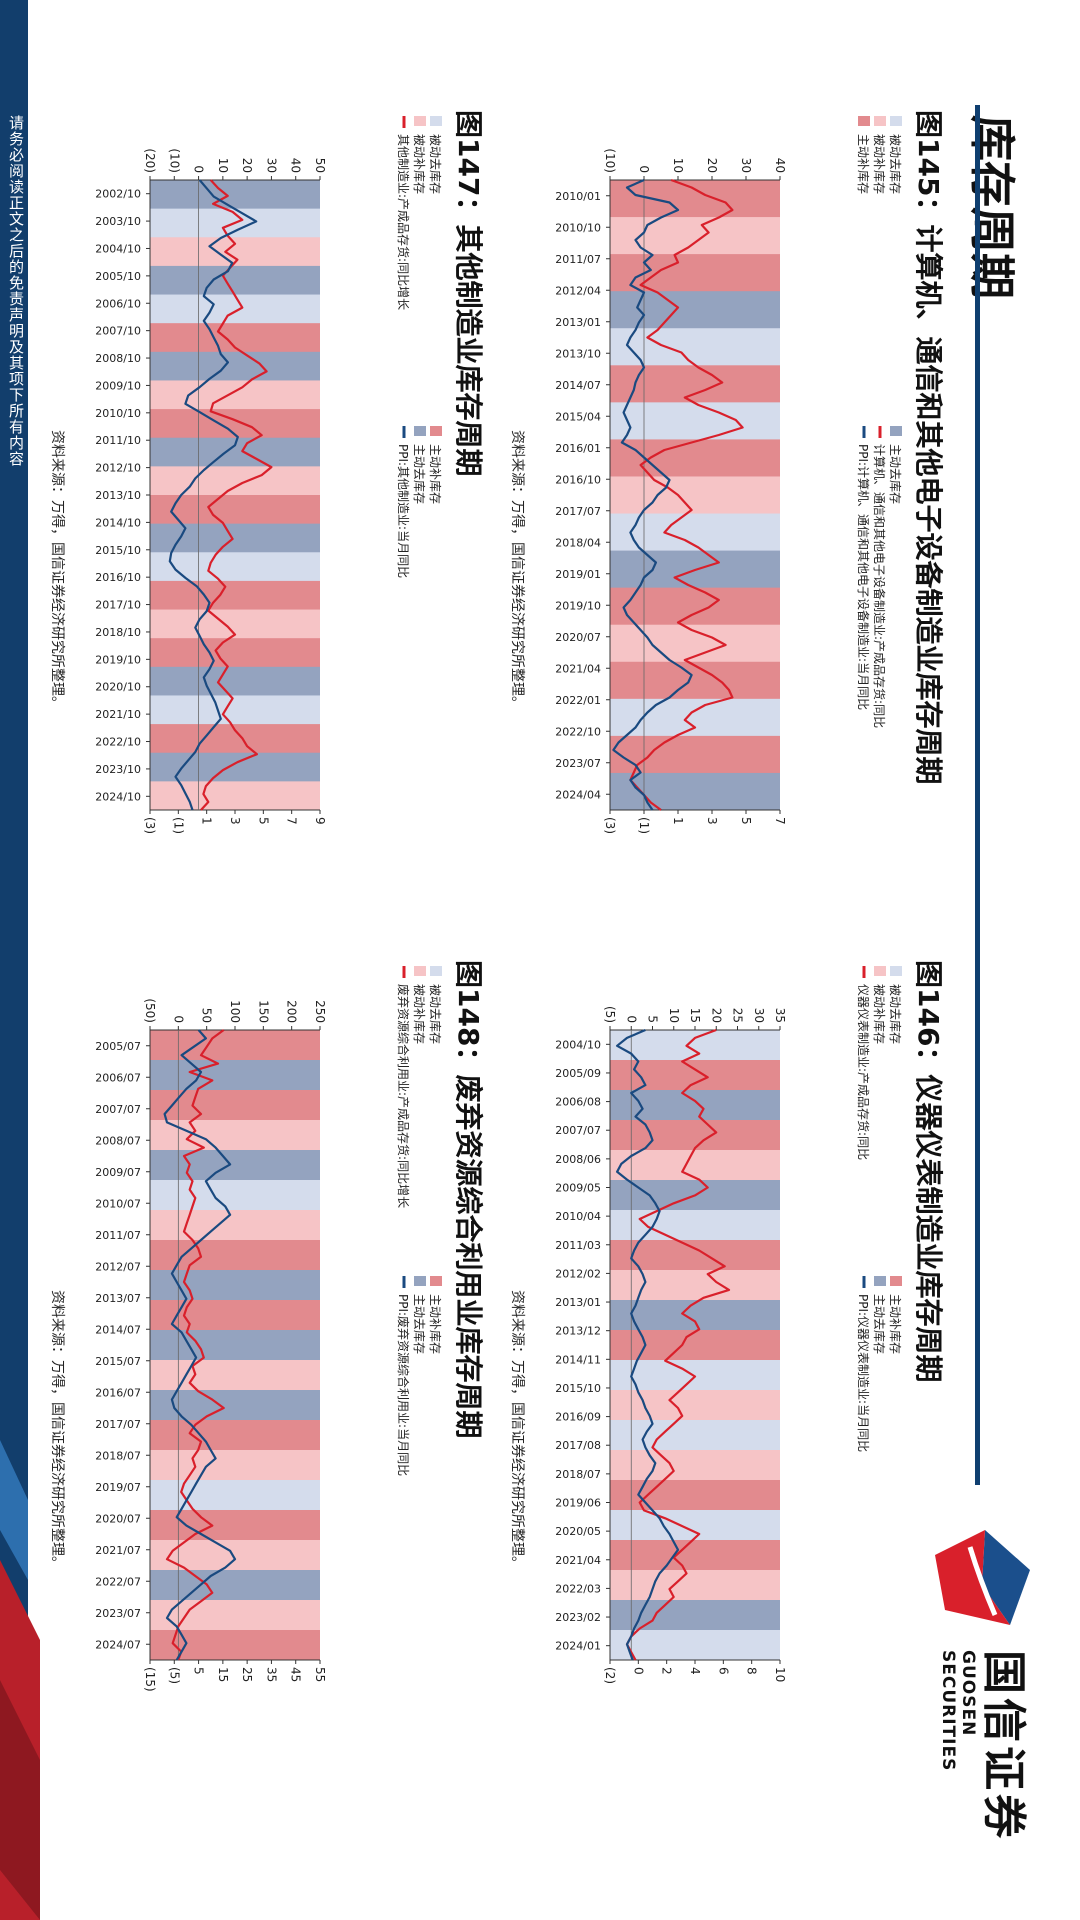  Describe the element at coordinates (517, 1430) in the screenshot. I see `chart-source: 资料来源：万得，国信证券经济研究所整理。` at that location.